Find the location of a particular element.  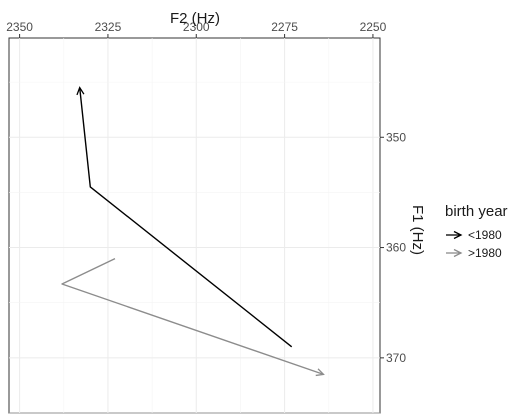

x-tick-label: 2275 is located at coordinates (284, 27).